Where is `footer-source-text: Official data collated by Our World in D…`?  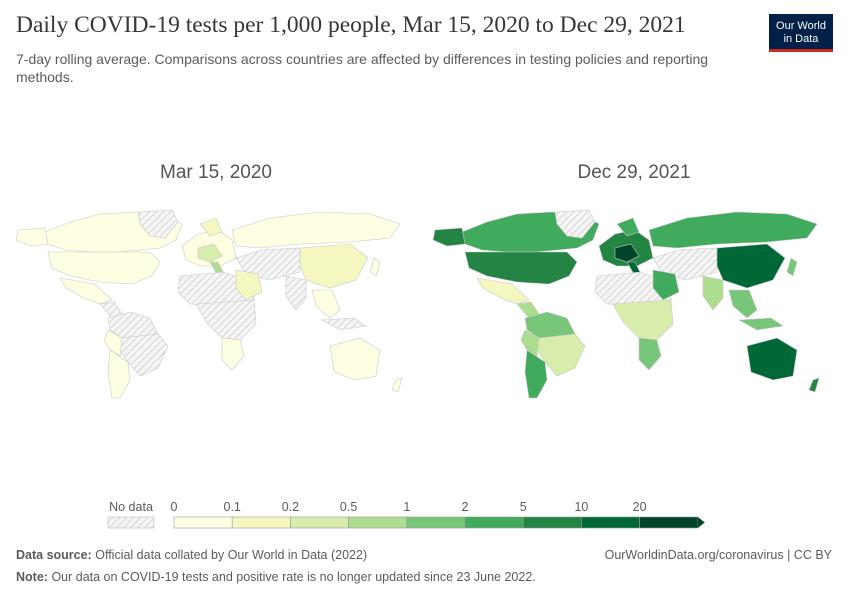 footer-source-text: Official data collated by Our World in D… is located at coordinates (231, 555).